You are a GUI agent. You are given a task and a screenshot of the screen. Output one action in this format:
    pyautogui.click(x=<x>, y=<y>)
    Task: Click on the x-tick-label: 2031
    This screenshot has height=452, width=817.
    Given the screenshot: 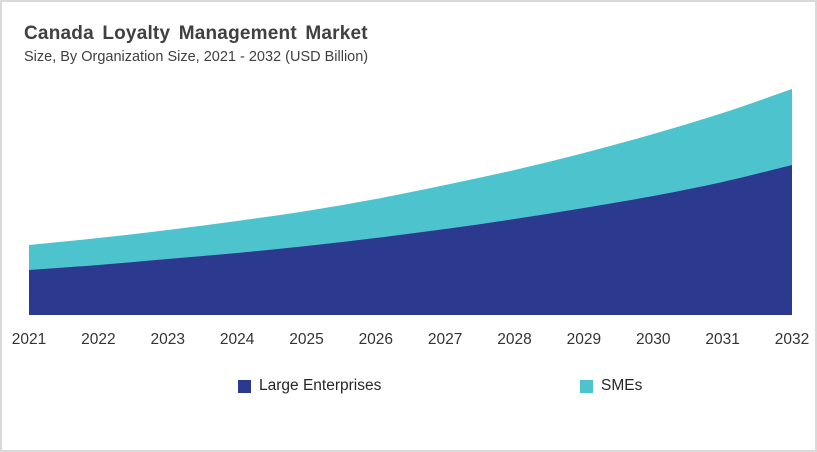 What is the action you would take?
    pyautogui.click(x=722, y=339)
    